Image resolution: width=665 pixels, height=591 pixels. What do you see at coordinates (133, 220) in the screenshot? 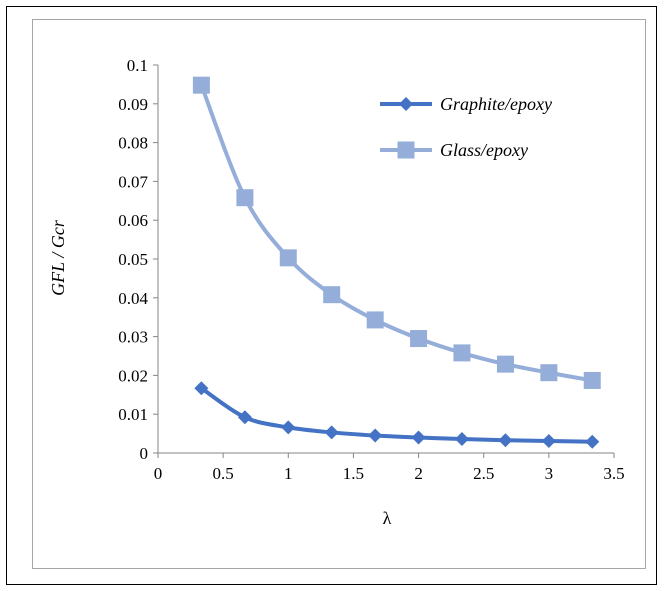
I see `y-tick-label: 0.06` at bounding box center [133, 220].